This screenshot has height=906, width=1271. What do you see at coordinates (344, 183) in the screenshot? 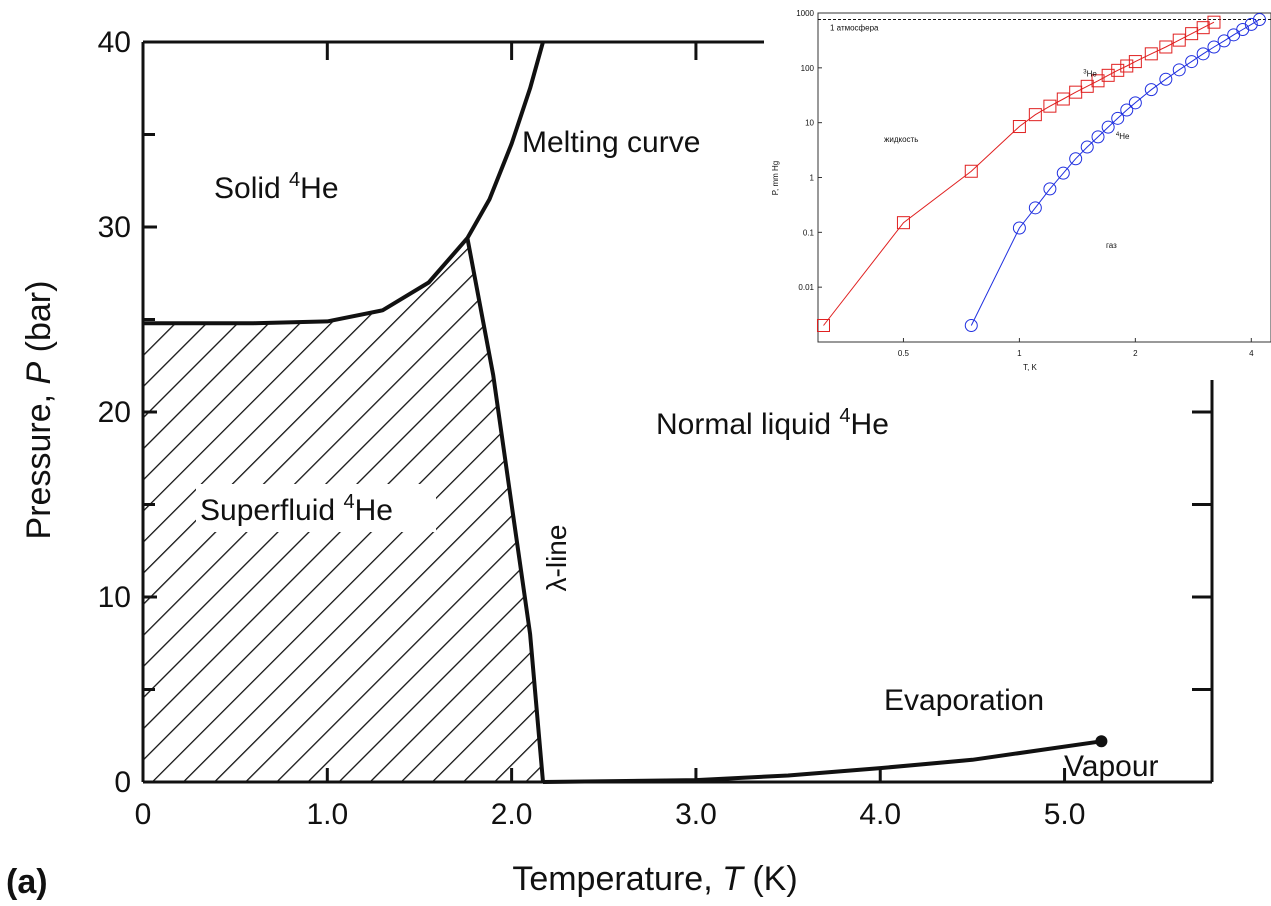
I see `melting-curve-line` at bounding box center [344, 183].